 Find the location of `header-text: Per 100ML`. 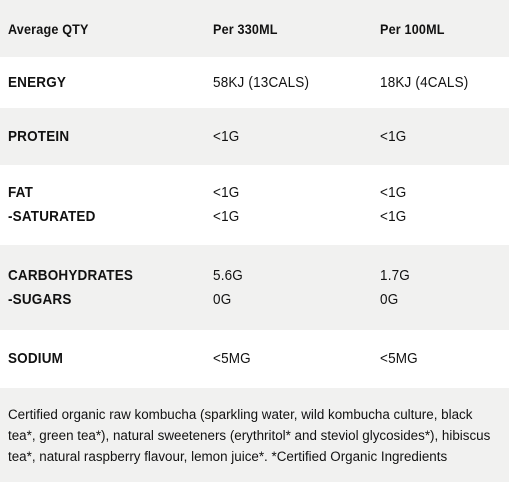

header-text: Per 100ML is located at coordinates (412, 28).